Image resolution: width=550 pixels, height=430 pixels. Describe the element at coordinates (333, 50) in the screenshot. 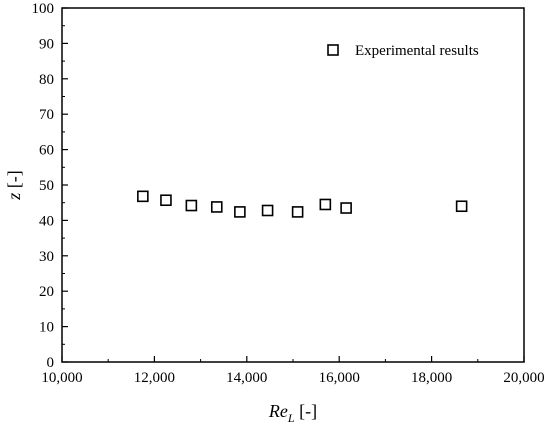

I see `legend-marker` at that location.